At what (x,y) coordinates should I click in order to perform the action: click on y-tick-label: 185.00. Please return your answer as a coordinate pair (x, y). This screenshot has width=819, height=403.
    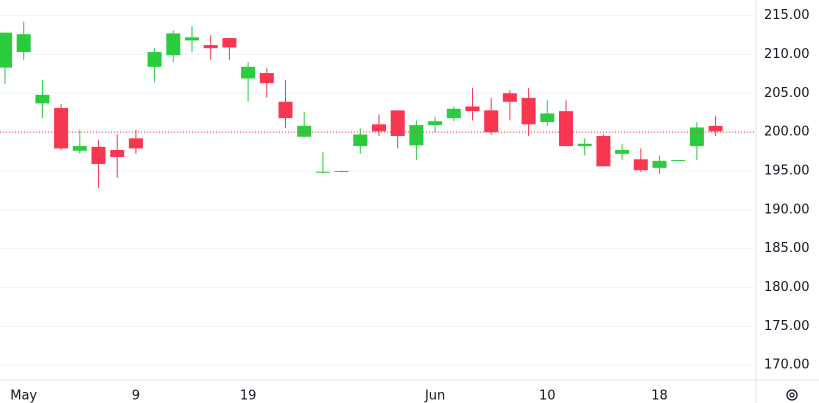
    Looking at the image, I should click on (787, 248).